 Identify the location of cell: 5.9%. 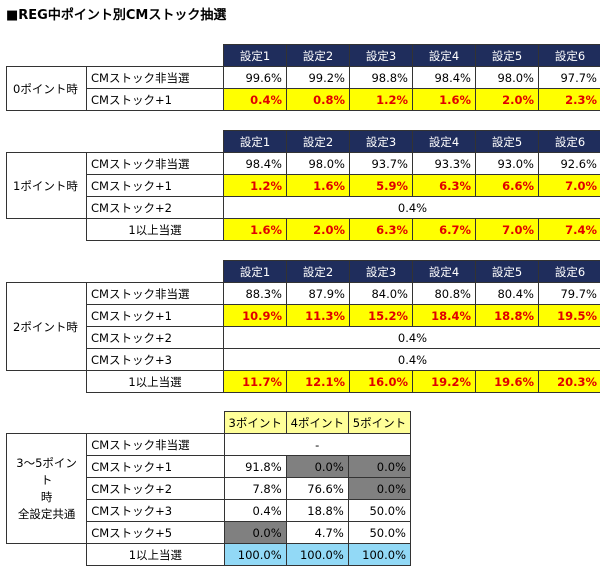
(381, 185).